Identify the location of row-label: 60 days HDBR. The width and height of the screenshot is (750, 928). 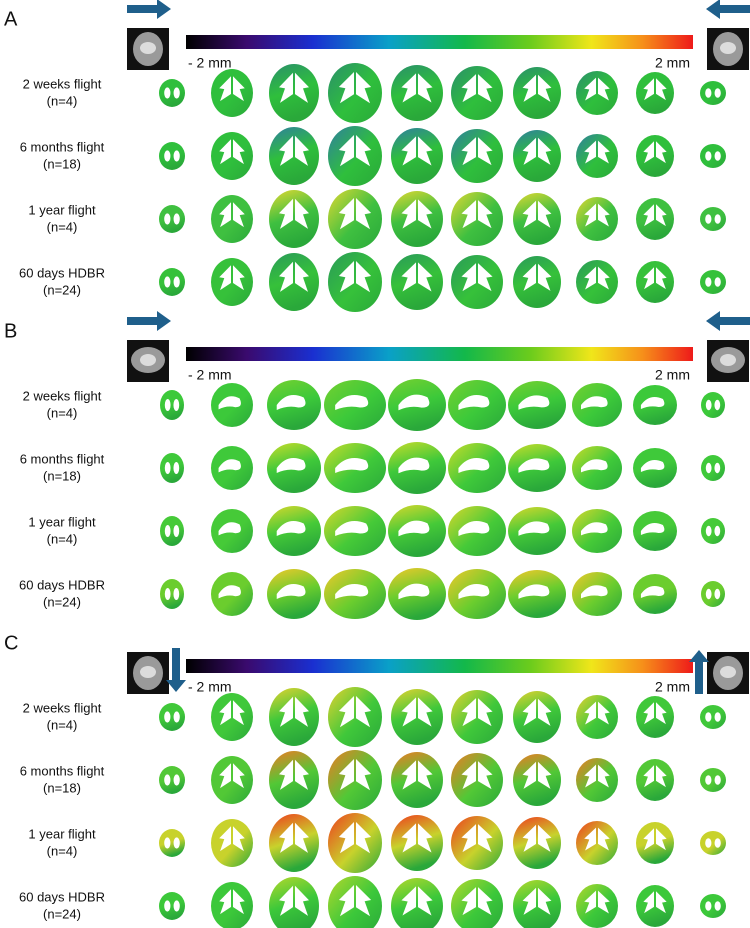
(62, 272).